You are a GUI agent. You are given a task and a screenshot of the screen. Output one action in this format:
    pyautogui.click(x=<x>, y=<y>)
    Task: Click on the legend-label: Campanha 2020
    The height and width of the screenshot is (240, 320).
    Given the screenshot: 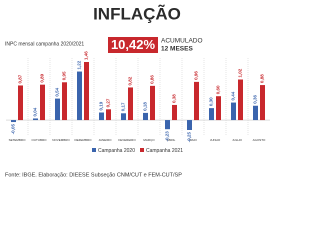 What is the action you would take?
    pyautogui.click(x=116, y=151)
    